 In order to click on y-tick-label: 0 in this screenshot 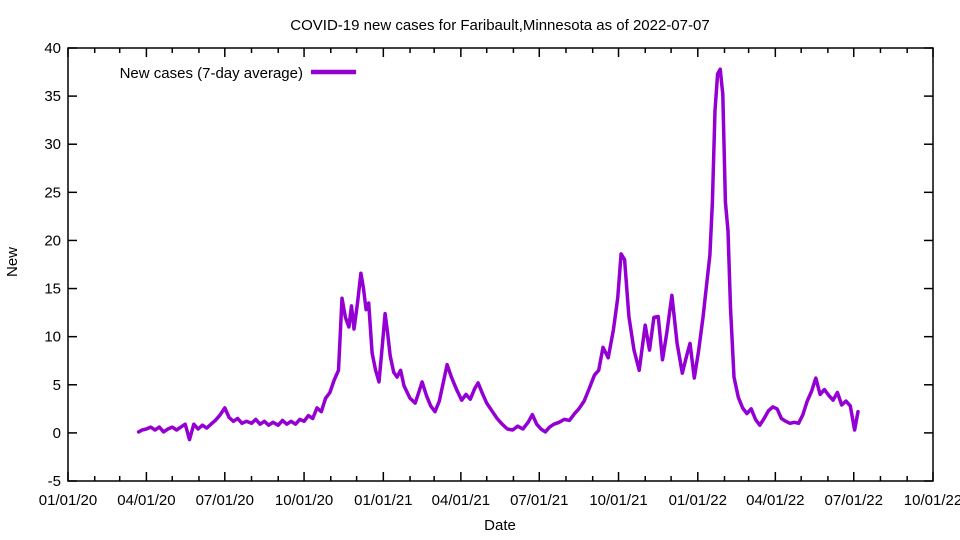, I will do `click(57, 433)`.